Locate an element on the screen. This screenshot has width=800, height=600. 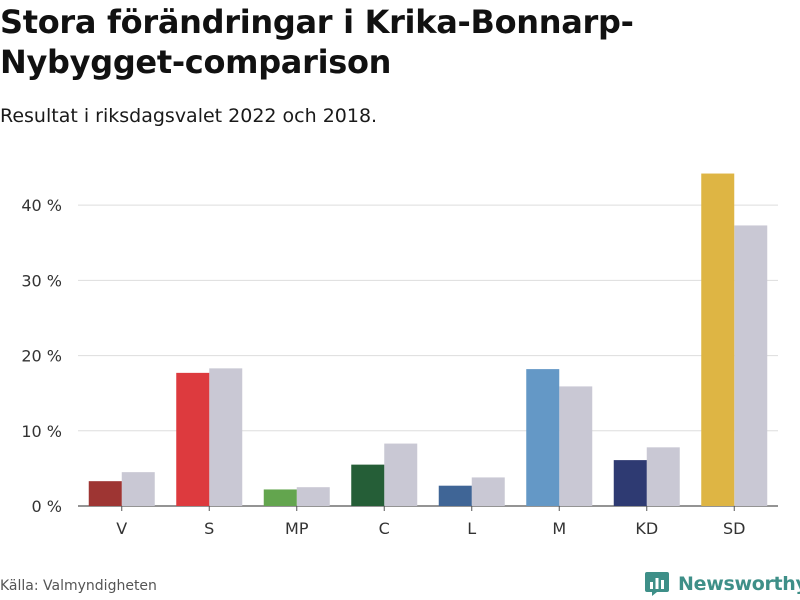
bar-2022-v is located at coordinates (105, 493).